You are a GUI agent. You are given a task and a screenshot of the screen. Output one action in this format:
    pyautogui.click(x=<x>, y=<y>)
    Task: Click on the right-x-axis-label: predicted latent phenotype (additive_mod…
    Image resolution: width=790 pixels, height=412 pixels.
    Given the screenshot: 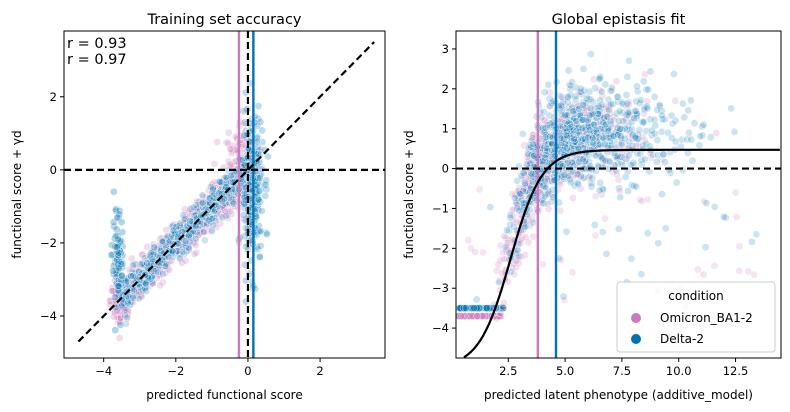 What is the action you would take?
    pyautogui.click(x=618, y=395)
    